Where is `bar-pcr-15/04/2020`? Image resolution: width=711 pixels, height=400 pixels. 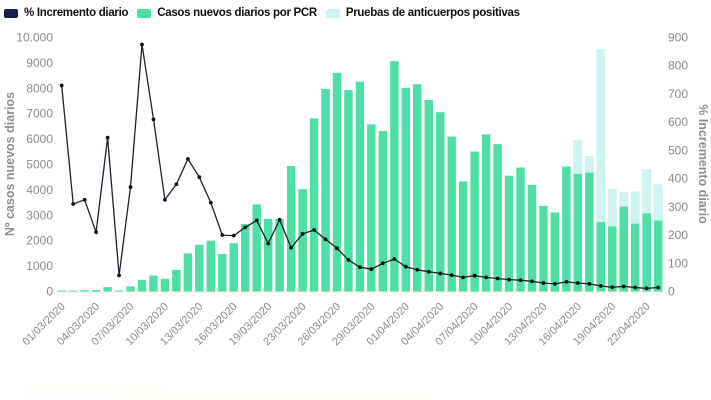
bar-pcr-15/04/2020 is located at coordinates (566, 229).